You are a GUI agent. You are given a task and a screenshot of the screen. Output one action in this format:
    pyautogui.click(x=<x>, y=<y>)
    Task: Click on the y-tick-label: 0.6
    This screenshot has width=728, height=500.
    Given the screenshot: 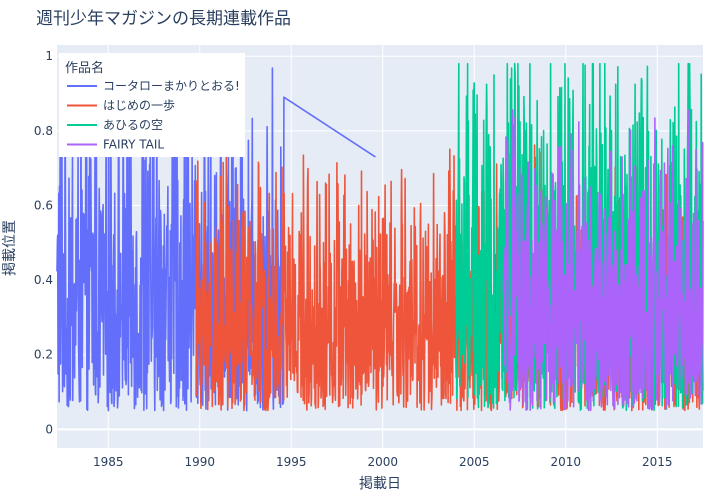 What is the action you would take?
    pyautogui.click(x=43, y=205)
    